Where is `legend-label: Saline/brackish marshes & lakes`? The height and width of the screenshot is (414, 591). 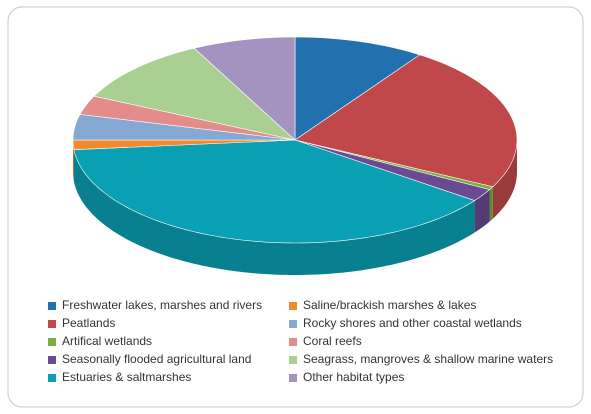
legend-label: Saline/brackish marshes & lakes is located at coordinates (389, 305).